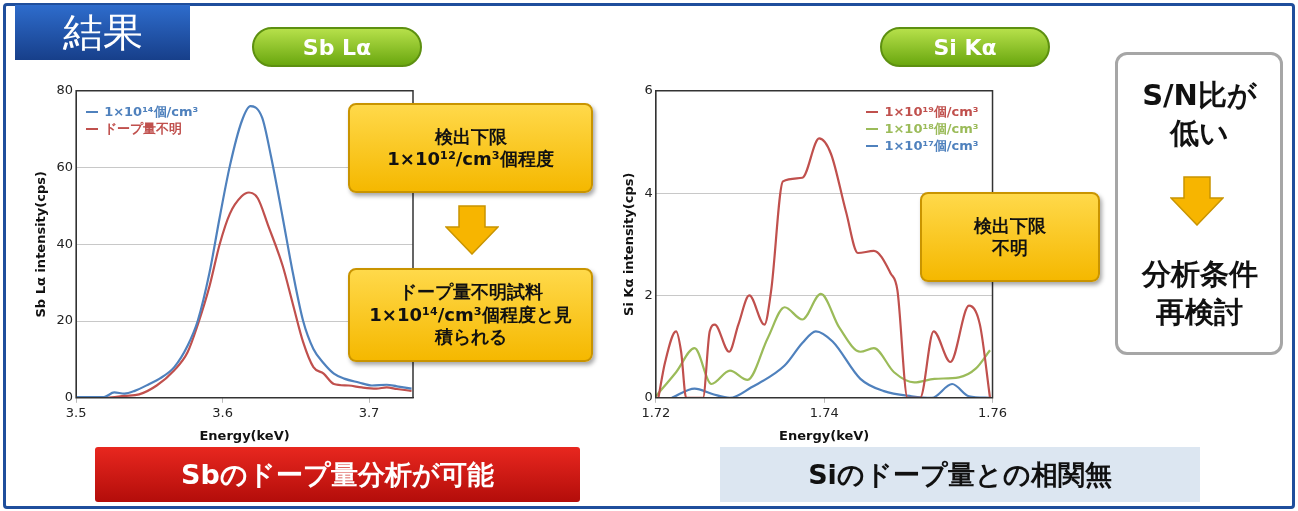  Describe the element at coordinates (222, 412) in the screenshot. I see `x-tick-label: 3.6` at that location.